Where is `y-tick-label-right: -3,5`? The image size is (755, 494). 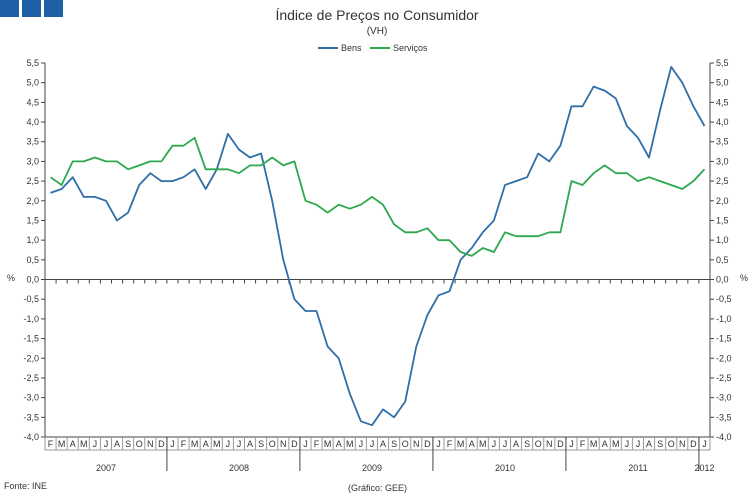
y-tick-label-right: -3,5 is located at coordinates (724, 417).